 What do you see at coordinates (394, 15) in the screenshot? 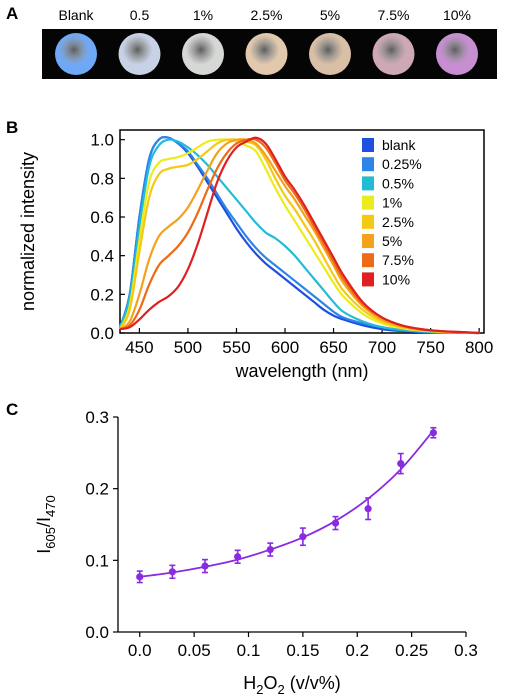
I see `sample-label: 7.5%` at bounding box center [394, 15].